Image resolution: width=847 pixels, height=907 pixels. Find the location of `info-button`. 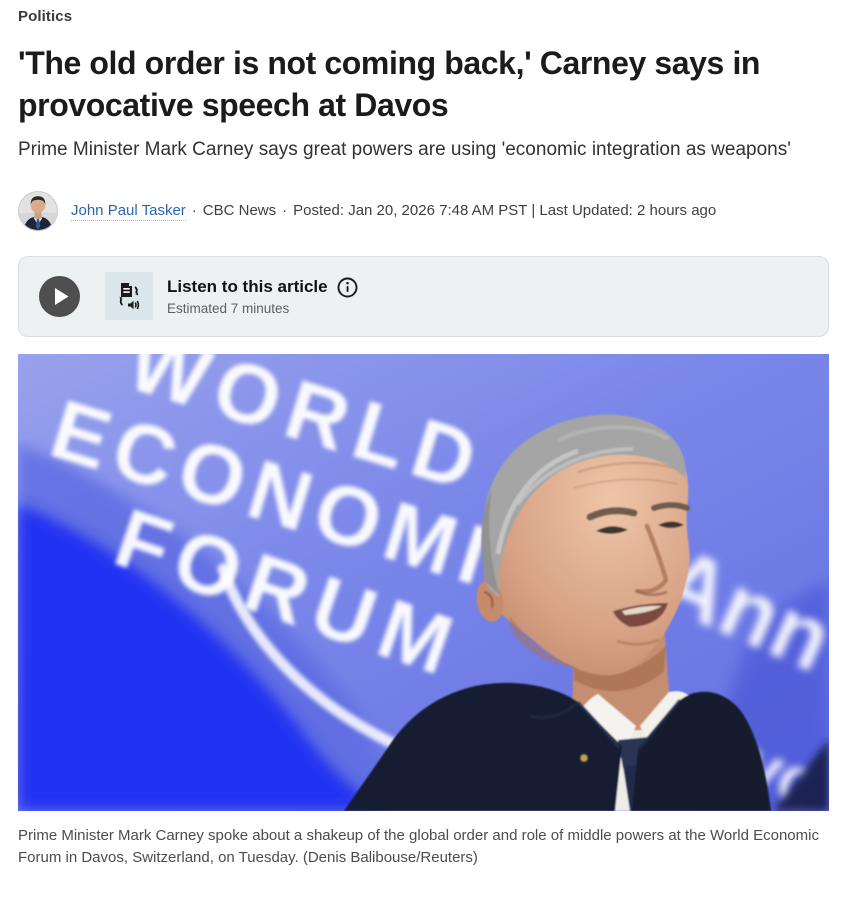

info-button is located at coordinates (347, 287).